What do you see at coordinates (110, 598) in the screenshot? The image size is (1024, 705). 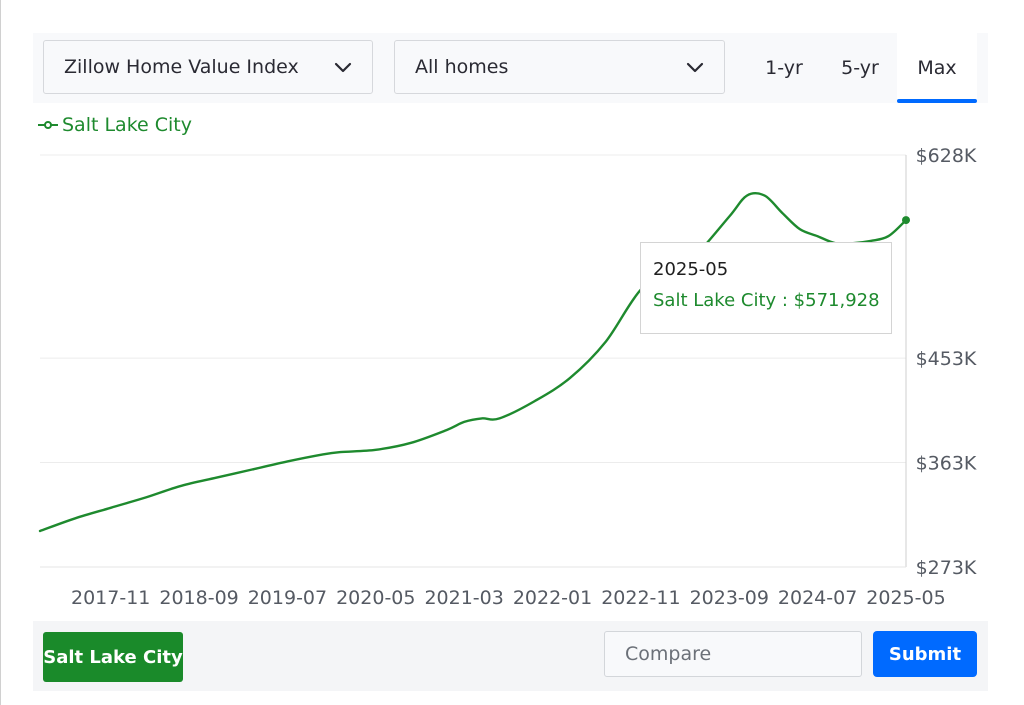 I see `x-tick-label: 2017-11` at bounding box center [110, 598].